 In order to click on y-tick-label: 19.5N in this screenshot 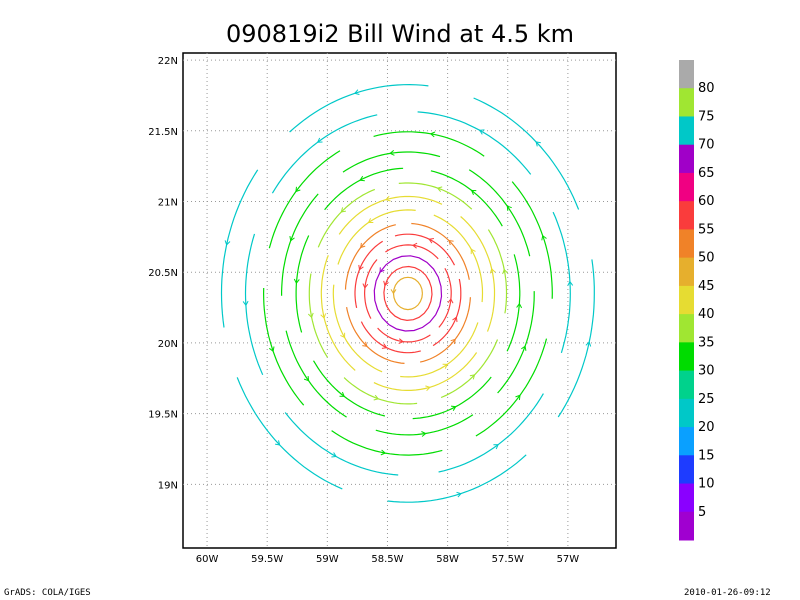, I will do `click(163, 415)`.